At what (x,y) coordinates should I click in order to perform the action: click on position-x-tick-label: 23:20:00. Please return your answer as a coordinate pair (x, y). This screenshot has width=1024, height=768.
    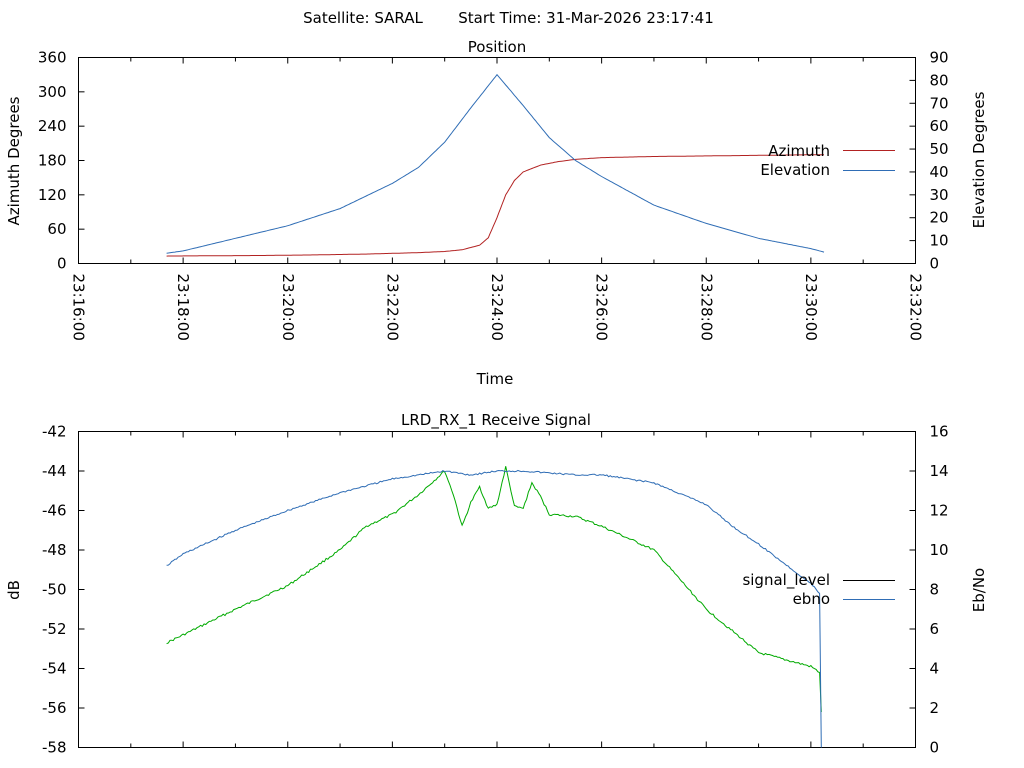
    Looking at the image, I should click on (288, 307).